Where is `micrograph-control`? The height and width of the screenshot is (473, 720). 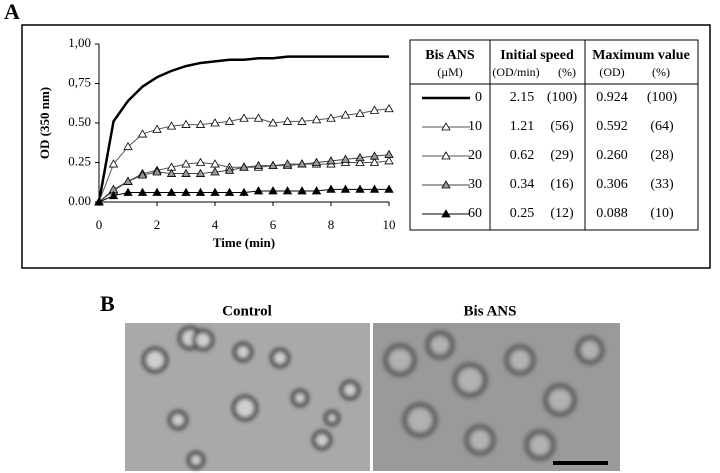 micrograph-control is located at coordinates (247, 397).